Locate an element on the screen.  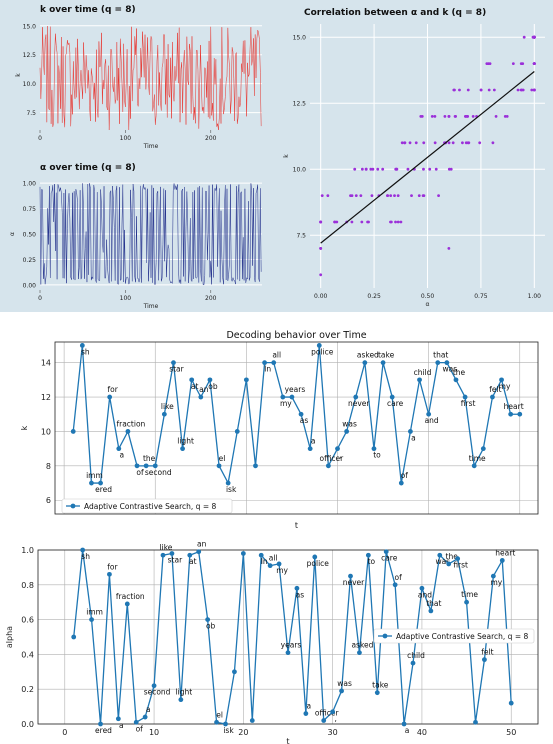
y-tick-label: 0.00 is located at coordinates (30, 285).